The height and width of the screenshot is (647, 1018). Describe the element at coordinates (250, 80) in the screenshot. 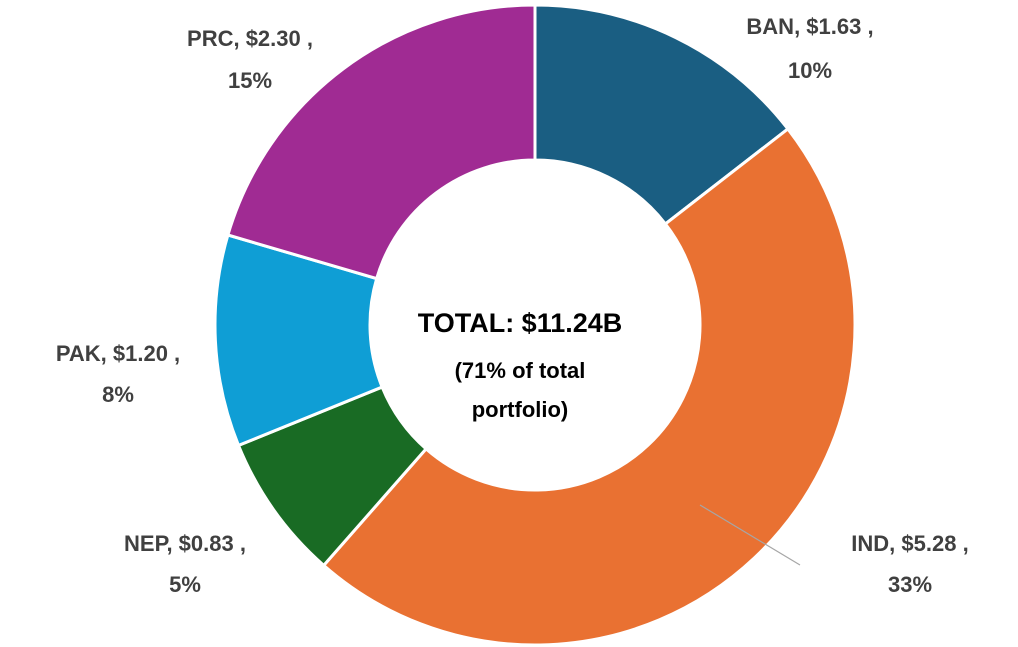

I see `slice-percent: 15%` at that location.